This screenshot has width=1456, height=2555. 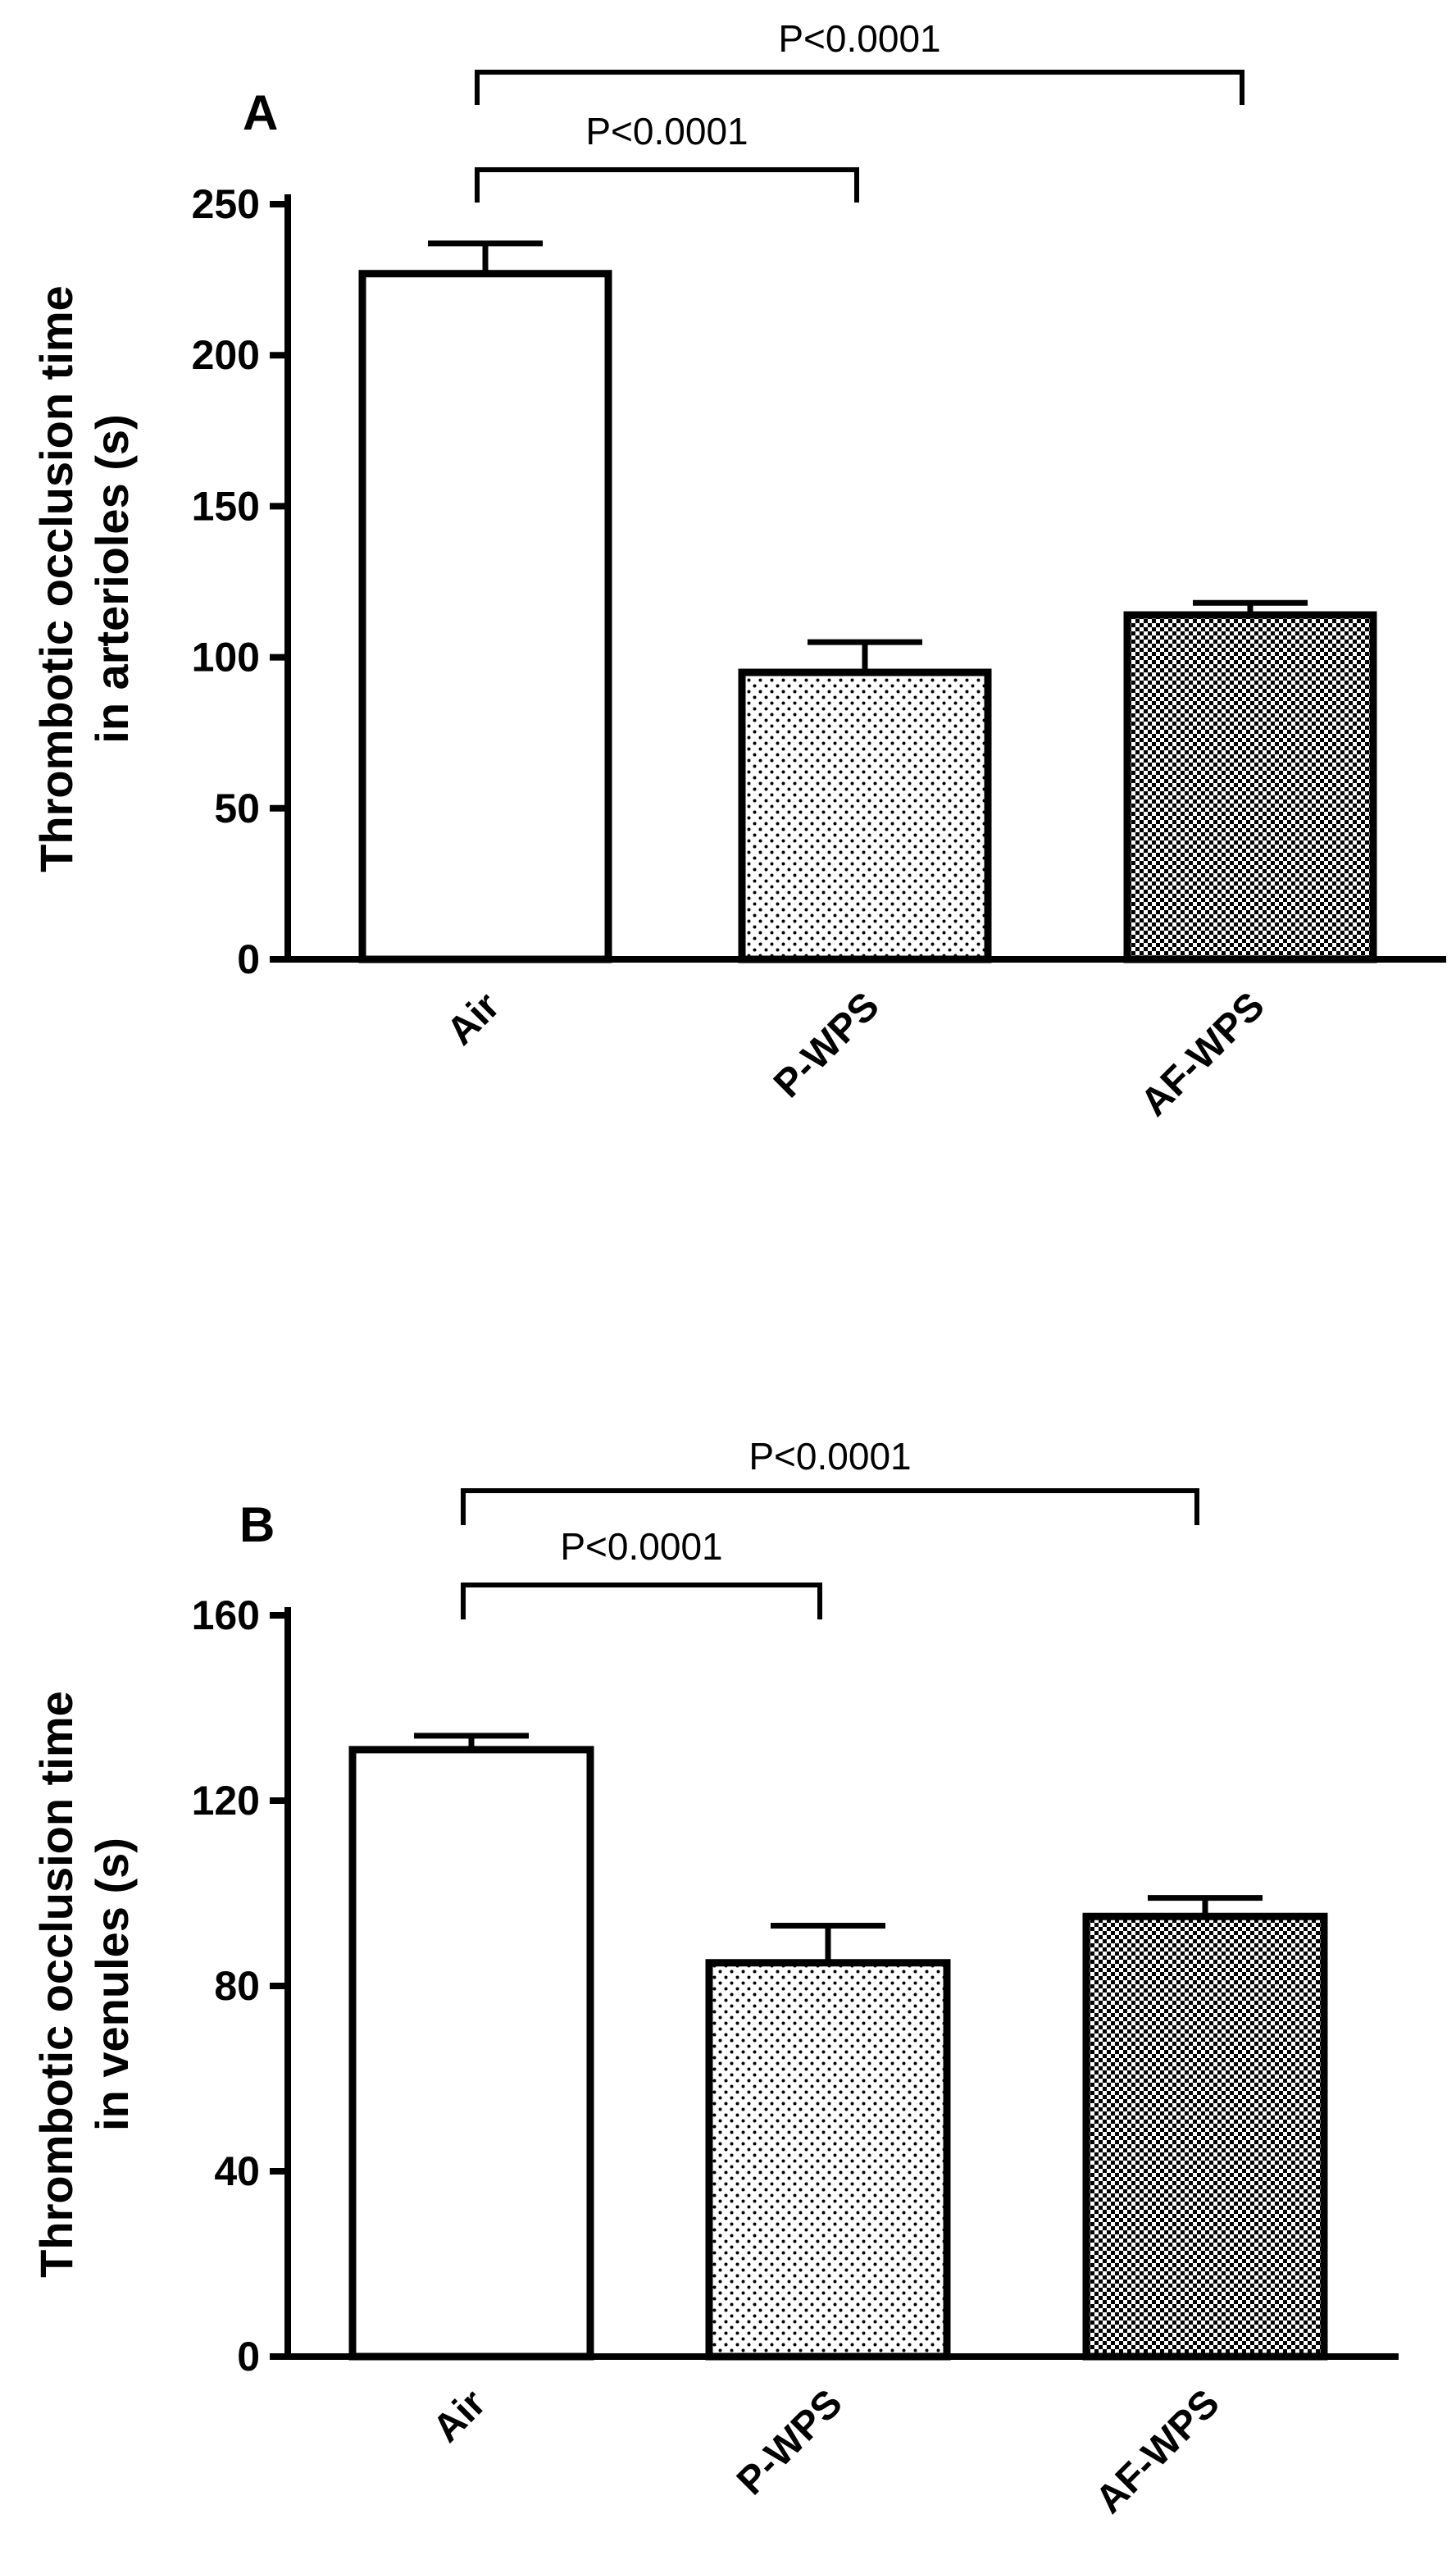 What do you see at coordinates (237, 1986) in the screenshot?
I see `y-tick-label: 80` at bounding box center [237, 1986].